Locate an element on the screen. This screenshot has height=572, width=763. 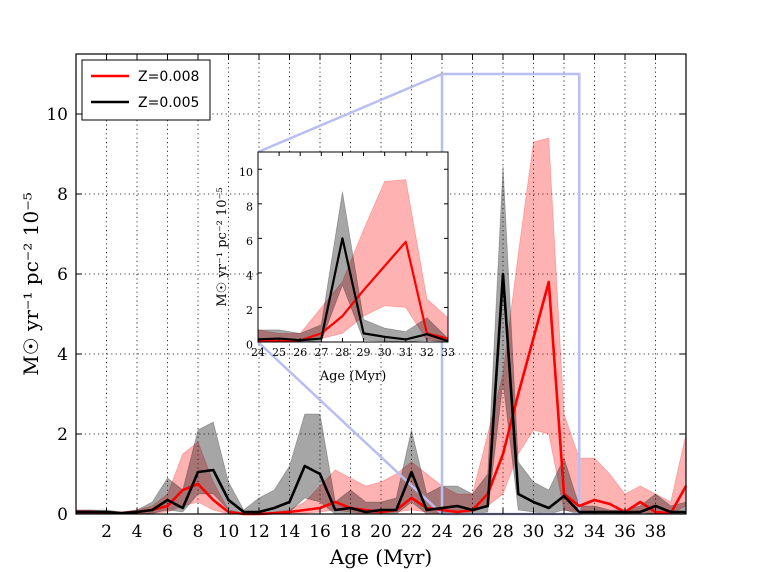
legend-frame is located at coordinates (146, 90).